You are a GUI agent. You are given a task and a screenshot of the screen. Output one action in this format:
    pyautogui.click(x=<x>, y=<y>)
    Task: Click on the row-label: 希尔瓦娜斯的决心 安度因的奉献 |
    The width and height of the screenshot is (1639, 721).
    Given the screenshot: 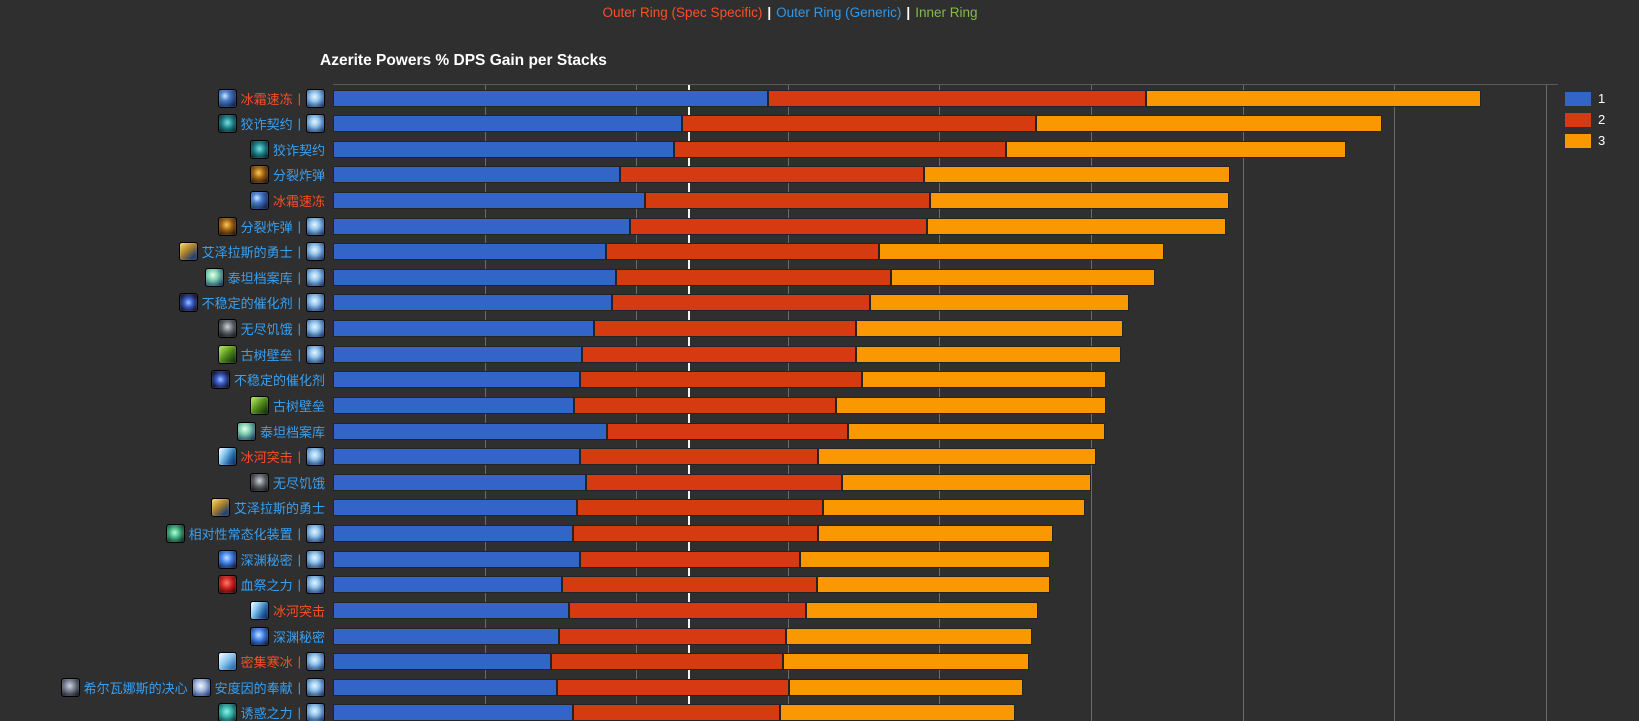 What is the action you would take?
    pyautogui.click(x=192, y=687)
    